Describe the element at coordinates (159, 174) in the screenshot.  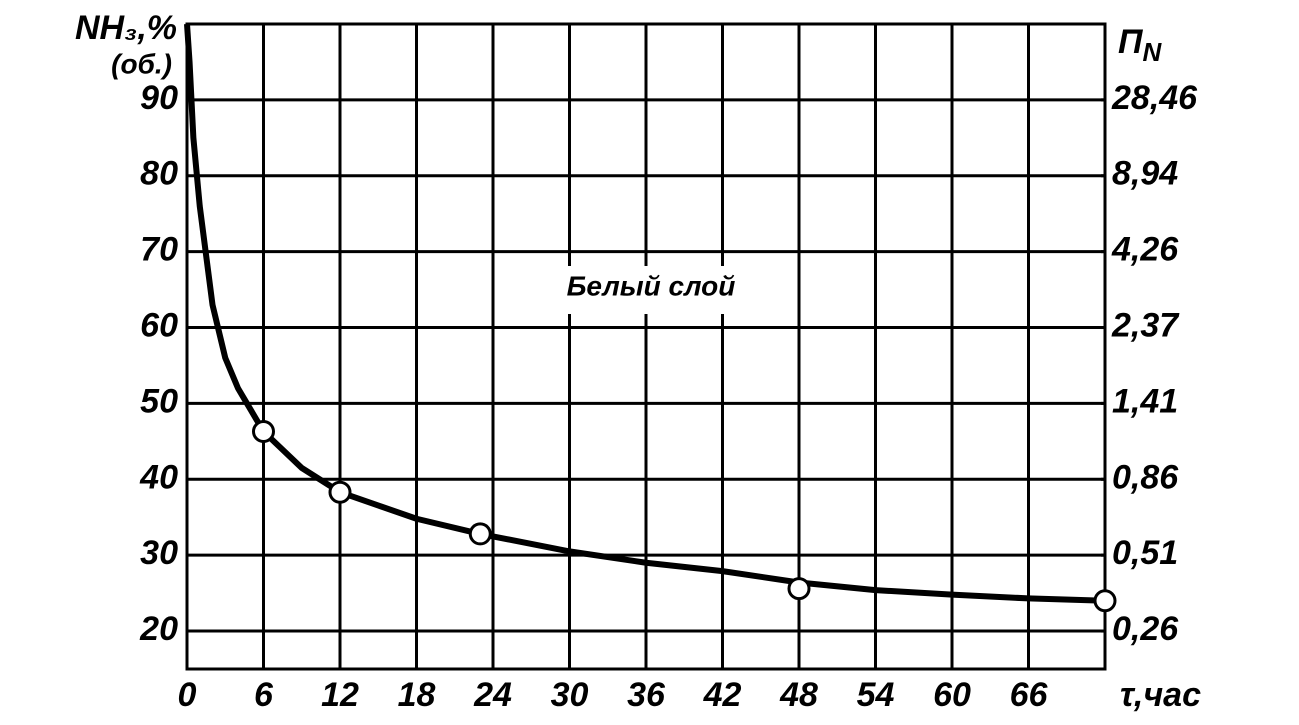
I see `y-tick-label: 80` at that location.